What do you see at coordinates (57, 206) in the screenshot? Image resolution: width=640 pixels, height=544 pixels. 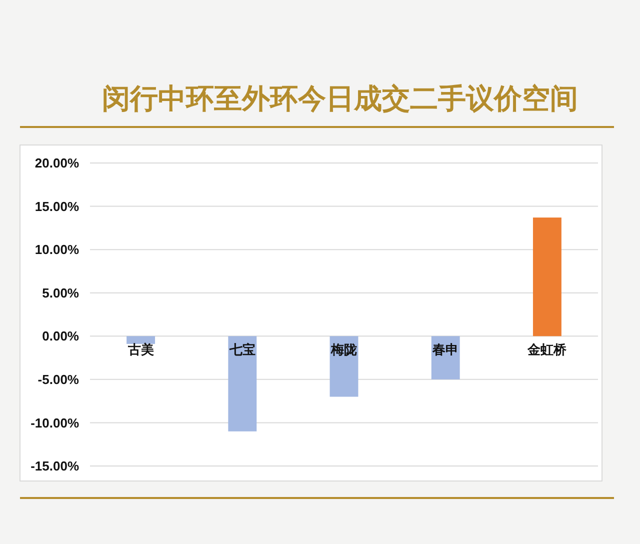 I see `y-tick-label: 15.00%` at bounding box center [57, 206].